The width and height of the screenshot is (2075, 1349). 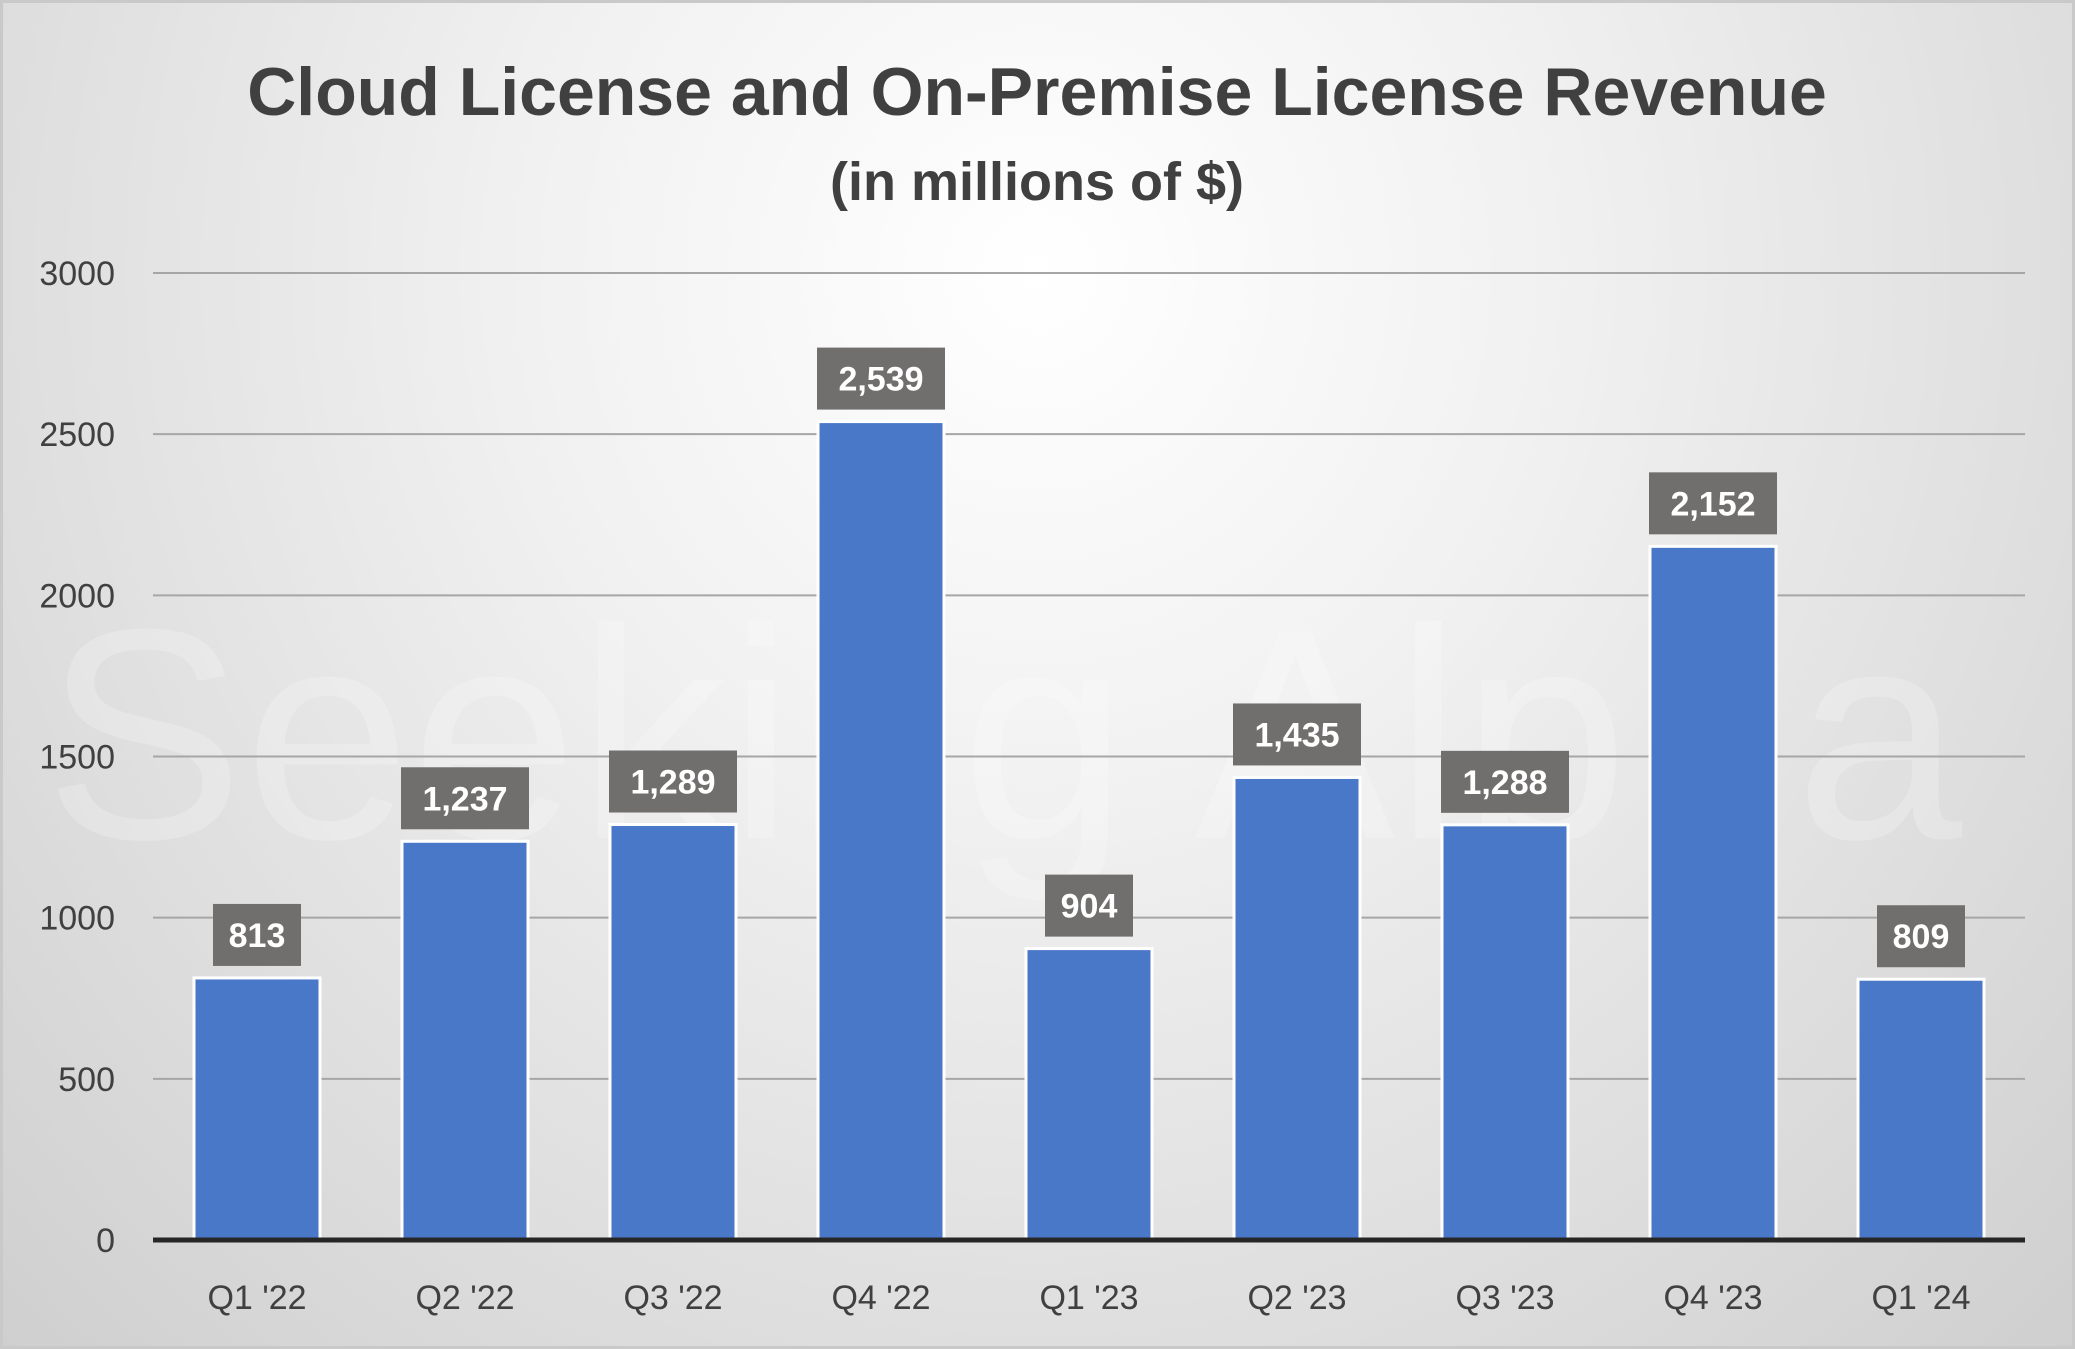 What do you see at coordinates (1037, 182) in the screenshot?
I see `chart-subtitle: (in millions of $)` at bounding box center [1037, 182].